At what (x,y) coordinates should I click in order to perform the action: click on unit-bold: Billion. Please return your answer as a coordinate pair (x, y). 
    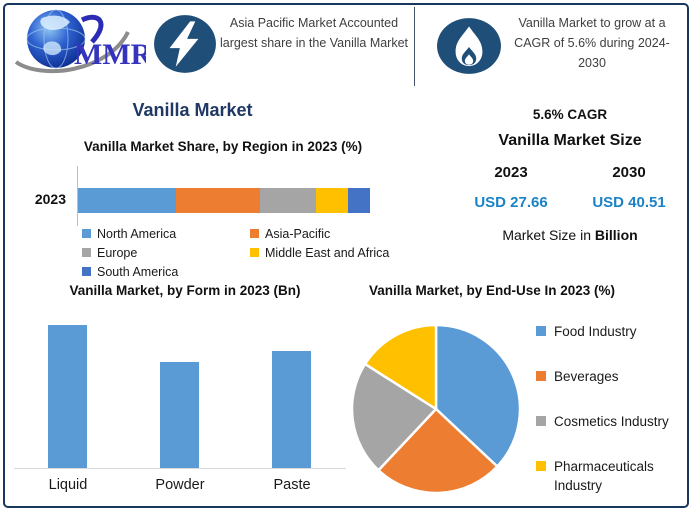
    Looking at the image, I should click on (616, 235).